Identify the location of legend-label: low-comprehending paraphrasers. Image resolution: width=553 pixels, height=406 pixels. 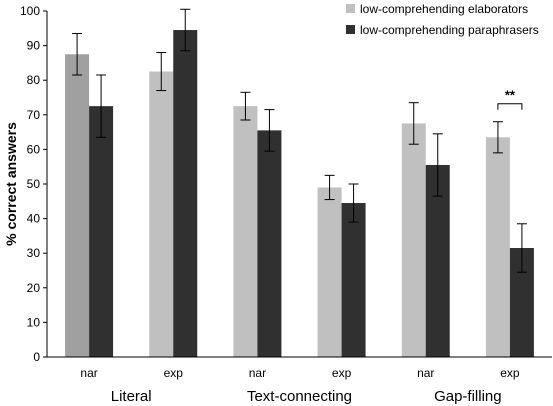
(449, 30).